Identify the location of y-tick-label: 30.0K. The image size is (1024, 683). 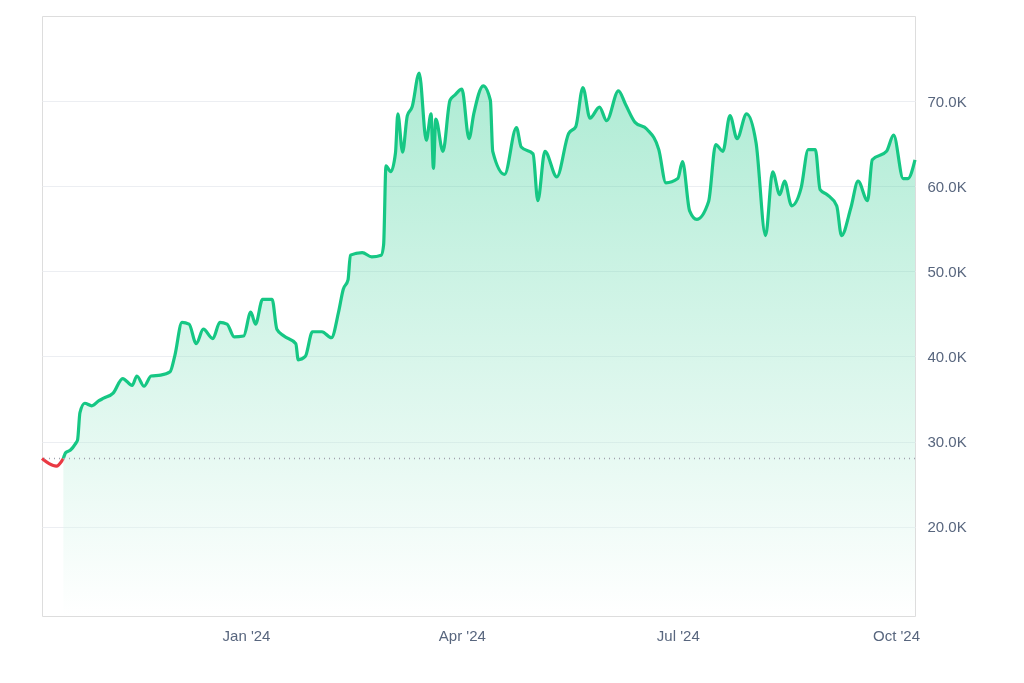
(947, 442).